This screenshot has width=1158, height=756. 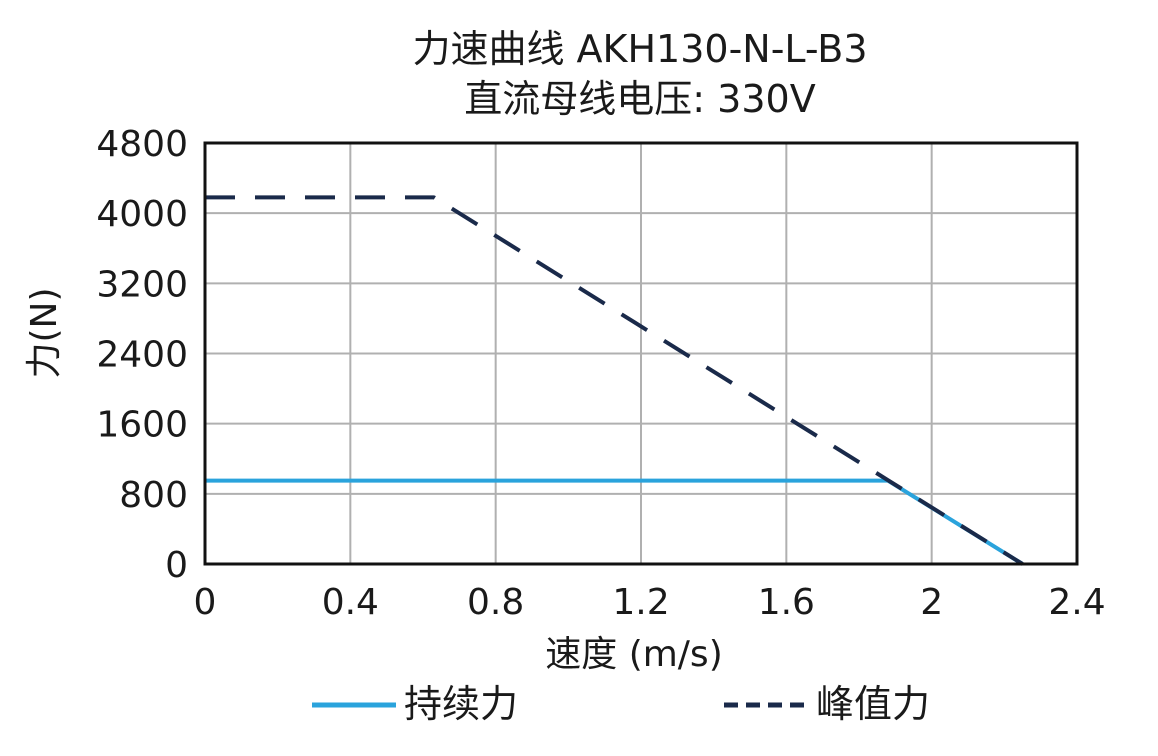 What do you see at coordinates (786, 602) in the screenshot?
I see `x-tick-label: 1.6` at bounding box center [786, 602].